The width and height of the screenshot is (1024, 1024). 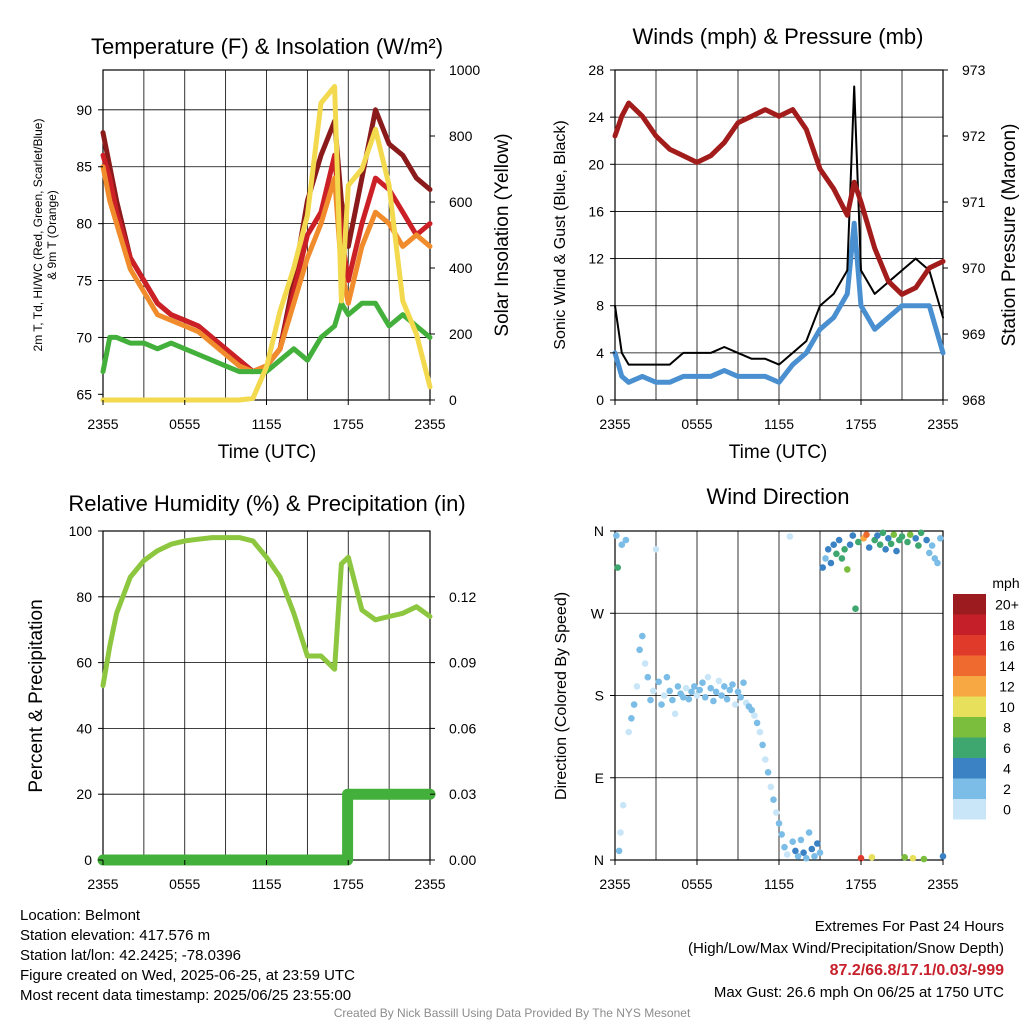 I want to click on insolation-y-ticks: 0 200 400 600 800 1000, so click(x=455, y=235).